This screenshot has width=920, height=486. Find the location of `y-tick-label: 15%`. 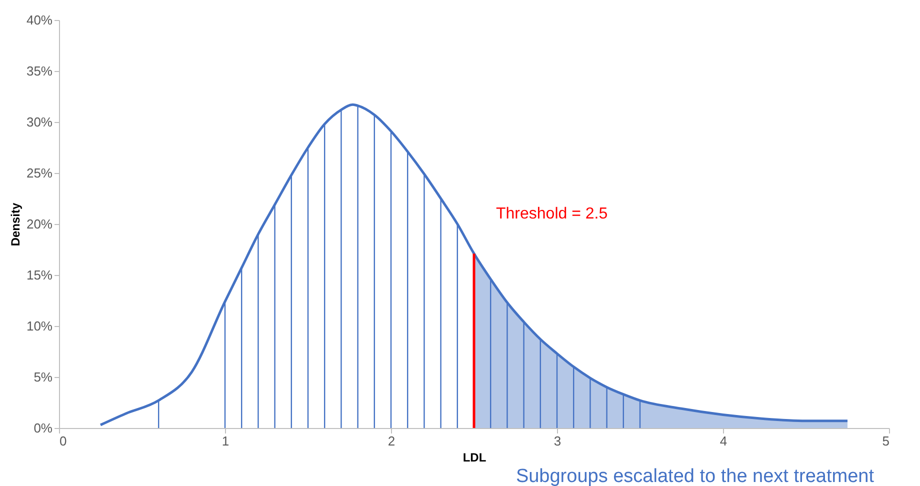

y-tick-label: 15% is located at coordinates (39, 275).